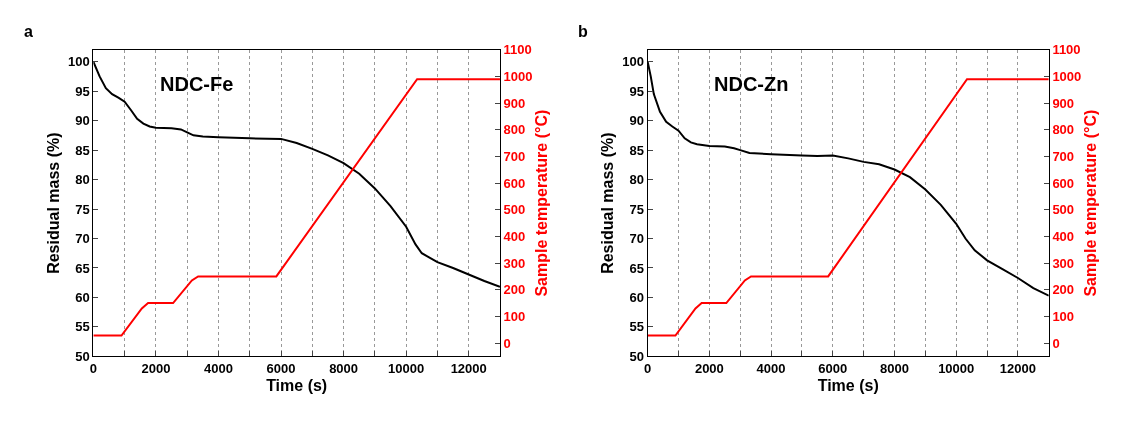  I want to click on annotation: NDC-Fe, so click(197, 84).